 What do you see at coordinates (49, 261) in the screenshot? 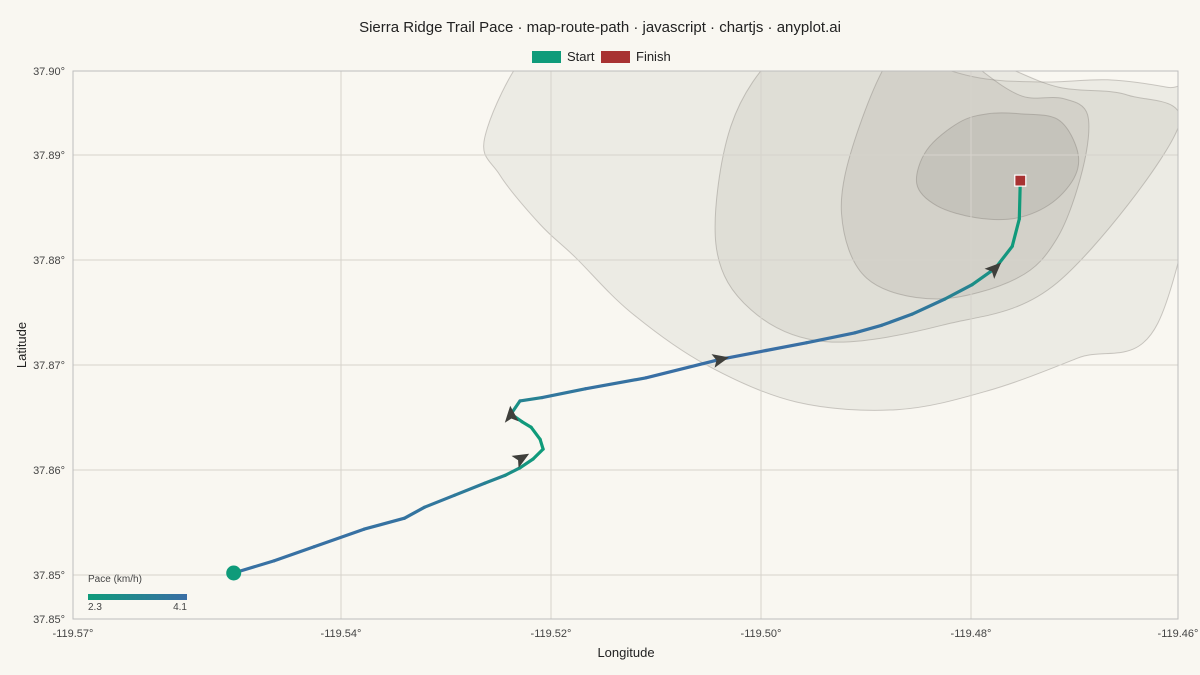
I see `y-tick-label: 37.88°` at bounding box center [49, 261].